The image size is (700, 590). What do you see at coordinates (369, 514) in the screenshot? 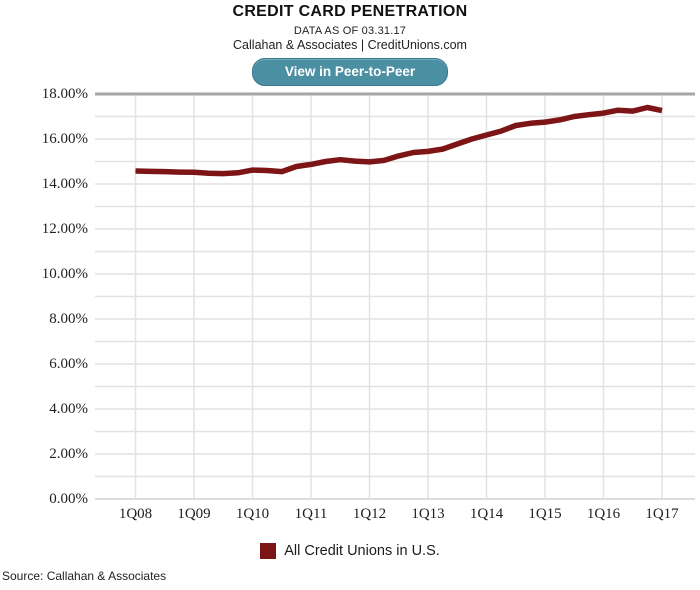
I see `x-axis-tick: 1Q12` at bounding box center [369, 514].